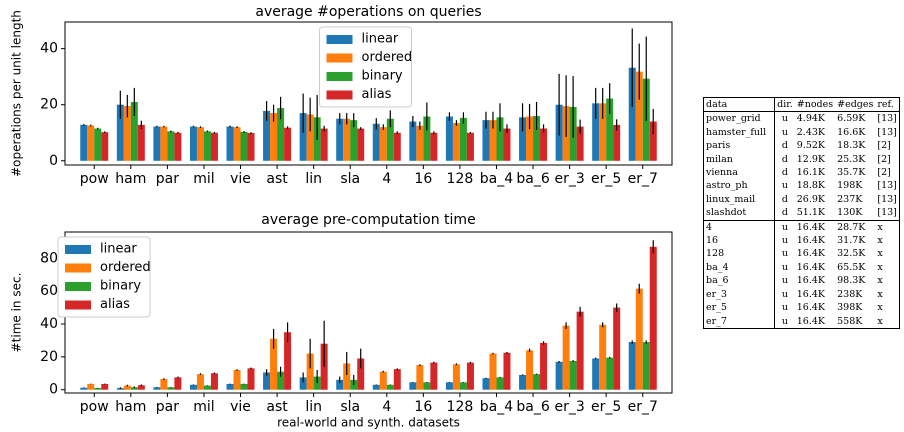  I want to click on table-cell: hamster_full, so click(739, 132).